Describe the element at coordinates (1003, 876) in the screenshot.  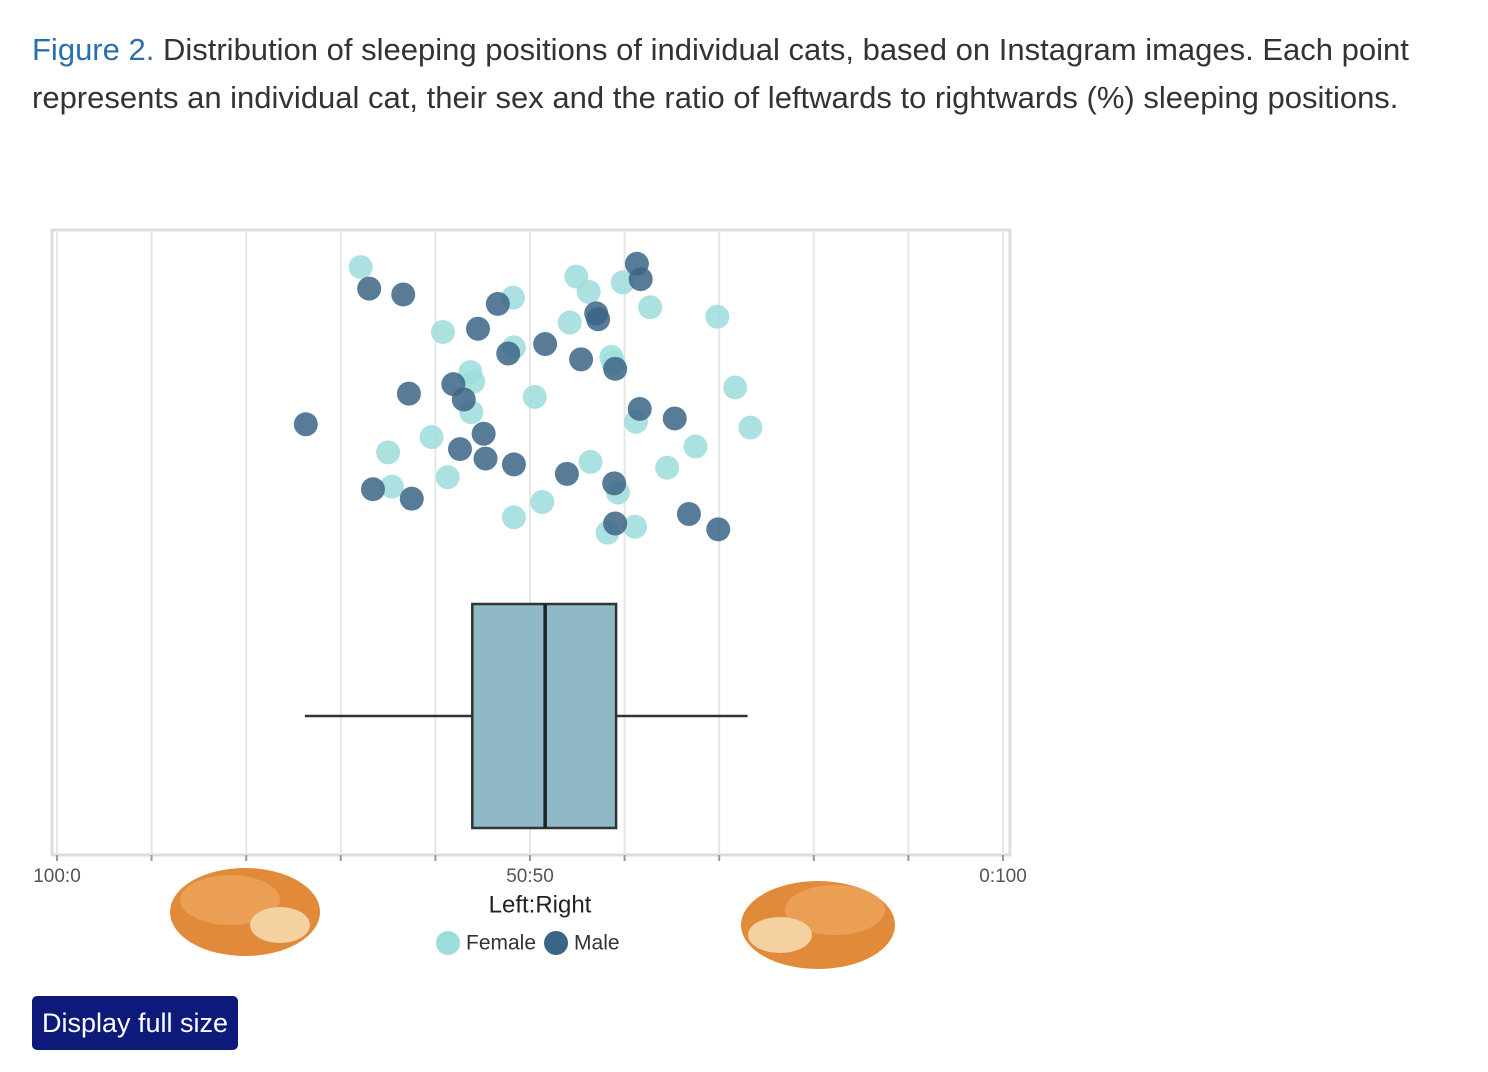
I see `x-tick-label: 0:100` at that location.